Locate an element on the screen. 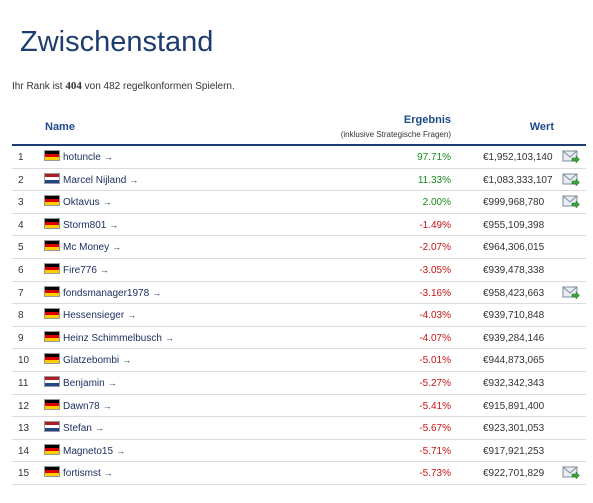 The height and width of the screenshot is (503, 593). player-link: fortismst → is located at coordinates (88, 473).